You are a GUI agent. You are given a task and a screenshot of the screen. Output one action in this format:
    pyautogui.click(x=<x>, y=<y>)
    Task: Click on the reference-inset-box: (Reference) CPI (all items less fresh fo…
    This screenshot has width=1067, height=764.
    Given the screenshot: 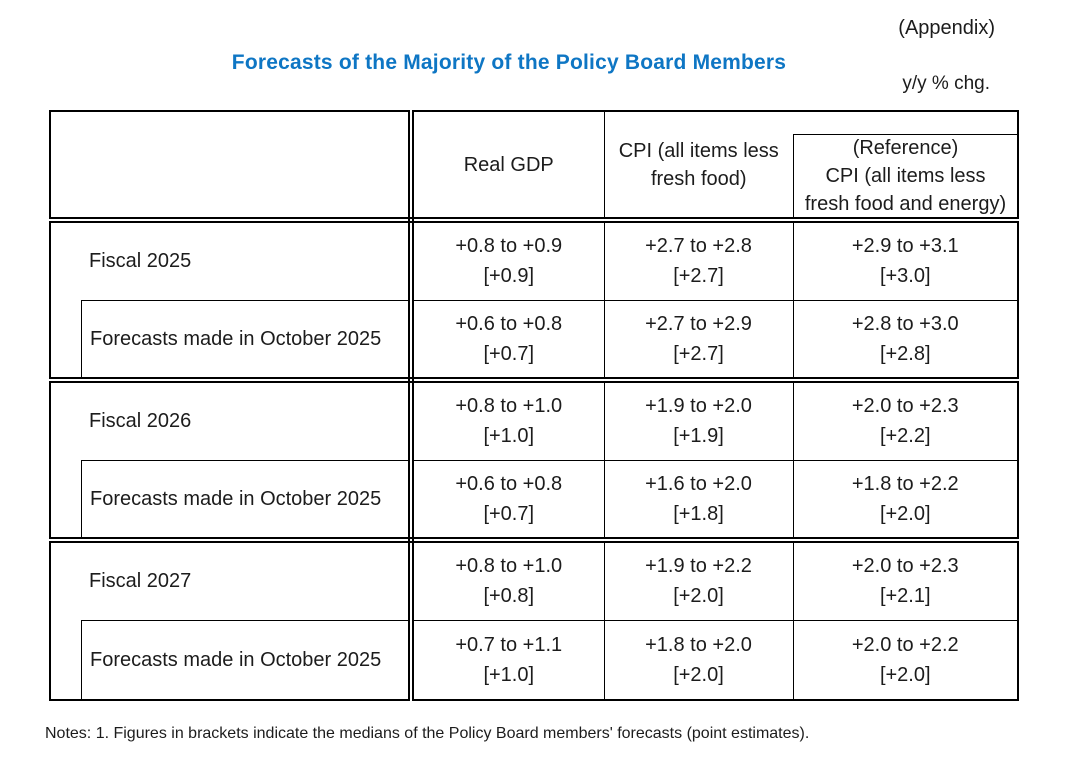 What is the action you would take?
    pyautogui.click(x=905, y=175)
    